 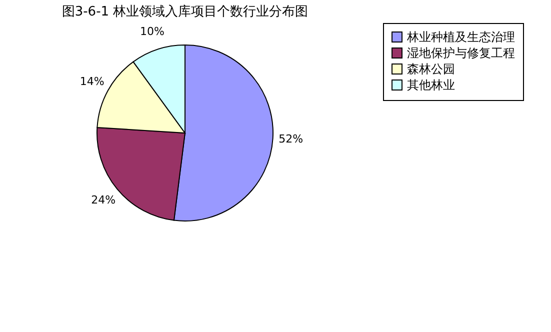 What do you see at coordinates (185, 12) in the screenshot?
I see `chart-title: 图3-6-1 林业领域入库项目个数行业分布图` at bounding box center [185, 12].